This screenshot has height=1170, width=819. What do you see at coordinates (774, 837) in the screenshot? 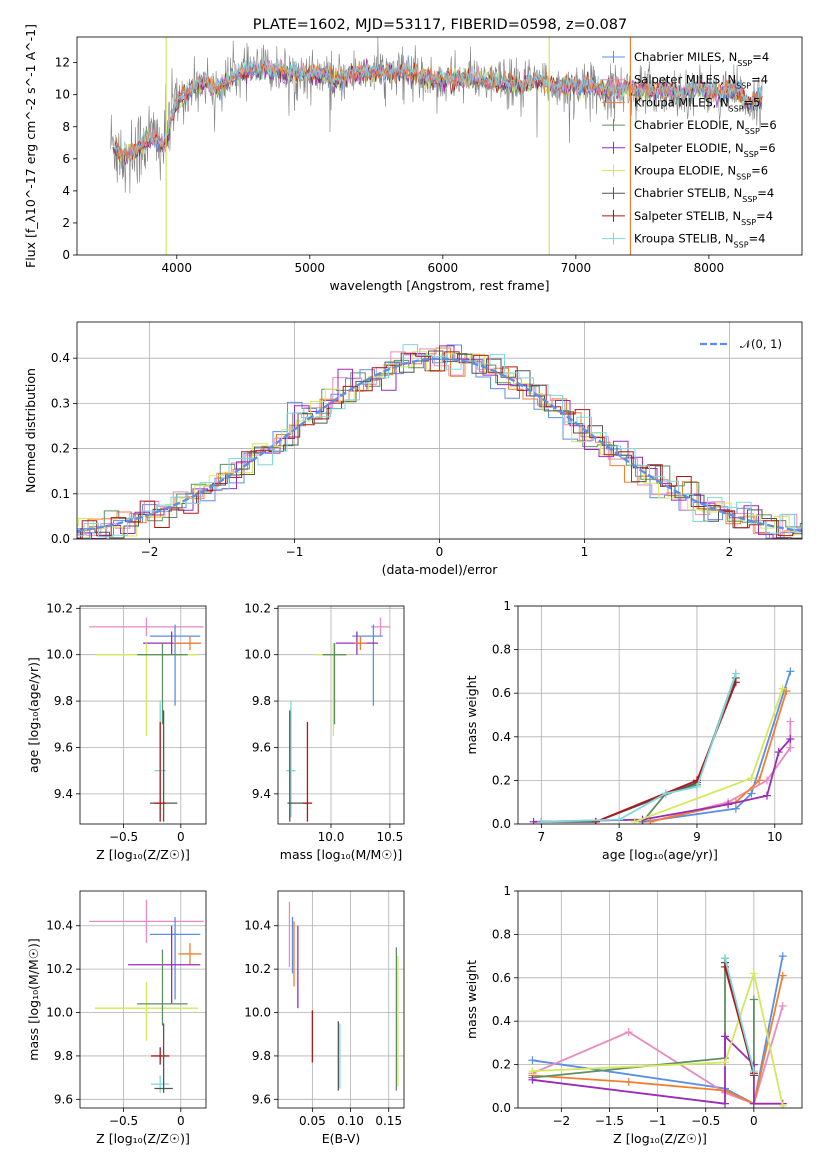
I see `x-tick-label: 10` at bounding box center [774, 837].